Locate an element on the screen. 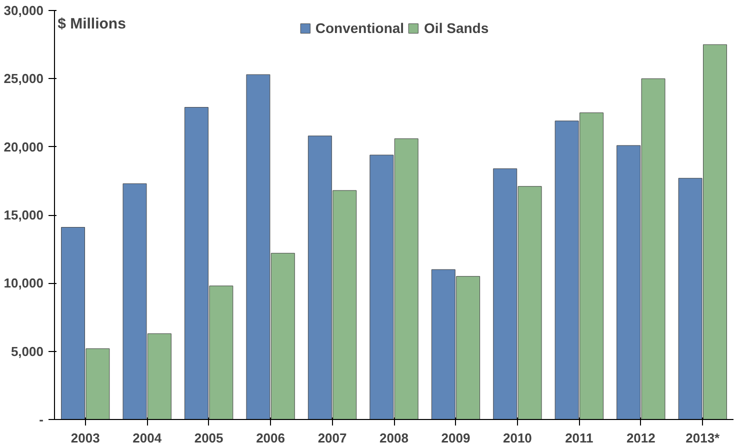  y-tick-label: 15,000 is located at coordinates (24, 215).